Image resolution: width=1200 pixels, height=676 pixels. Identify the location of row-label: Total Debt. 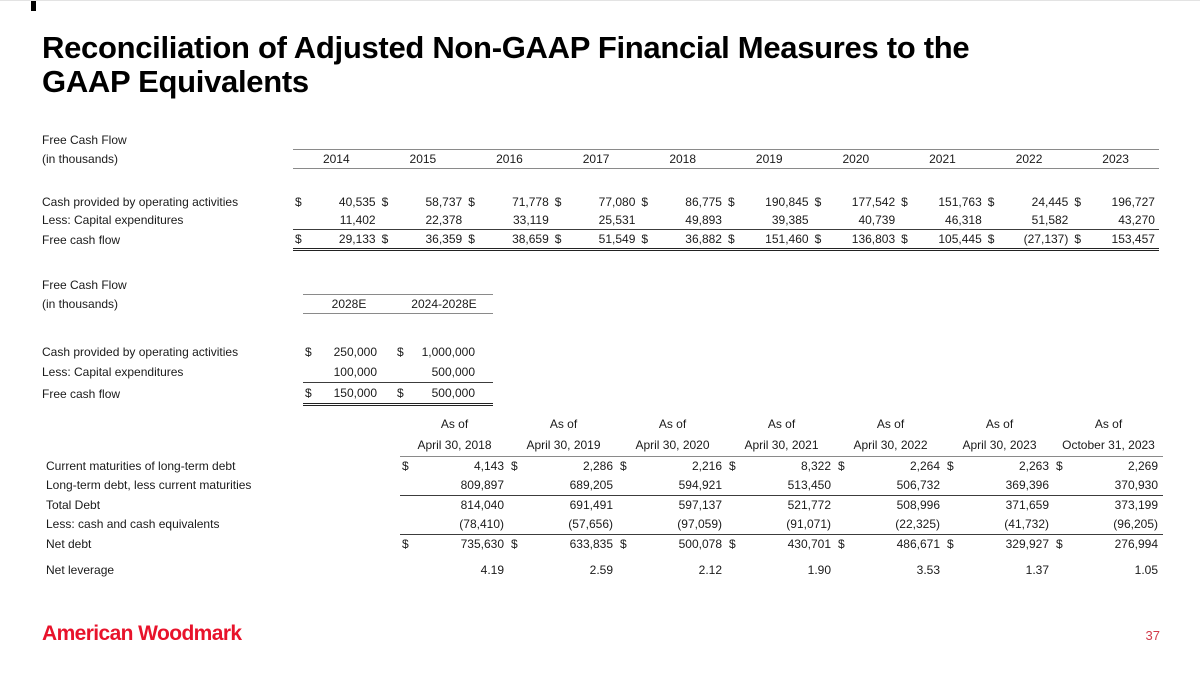
(73, 504).